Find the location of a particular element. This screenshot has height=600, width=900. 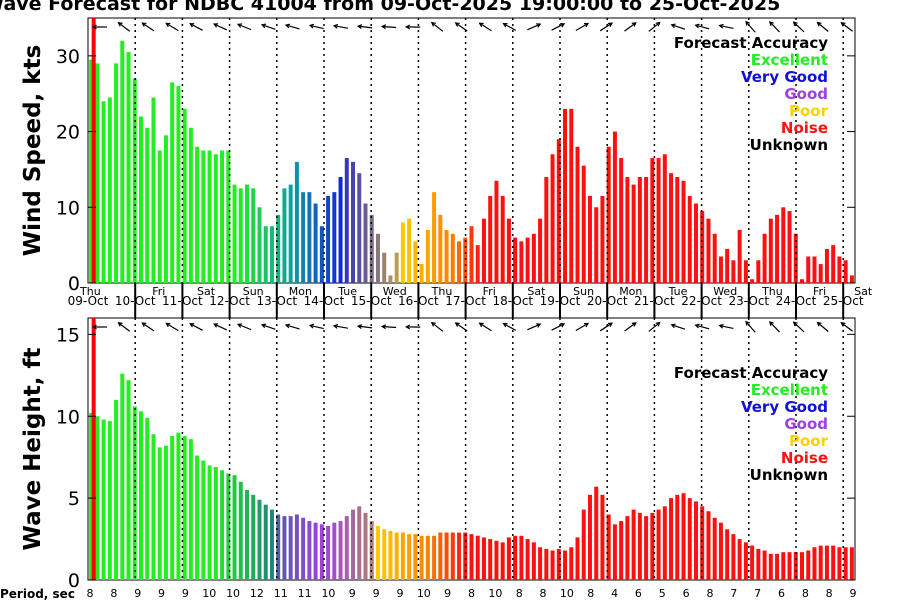

day-label: Sun is located at coordinates (253, 291).